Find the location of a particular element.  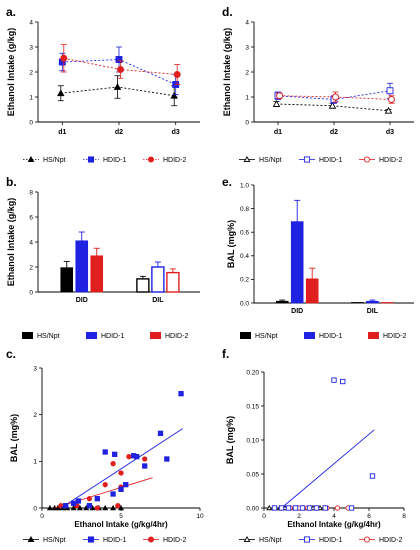

x-tick-label: DIL is located at coordinates (373, 311).